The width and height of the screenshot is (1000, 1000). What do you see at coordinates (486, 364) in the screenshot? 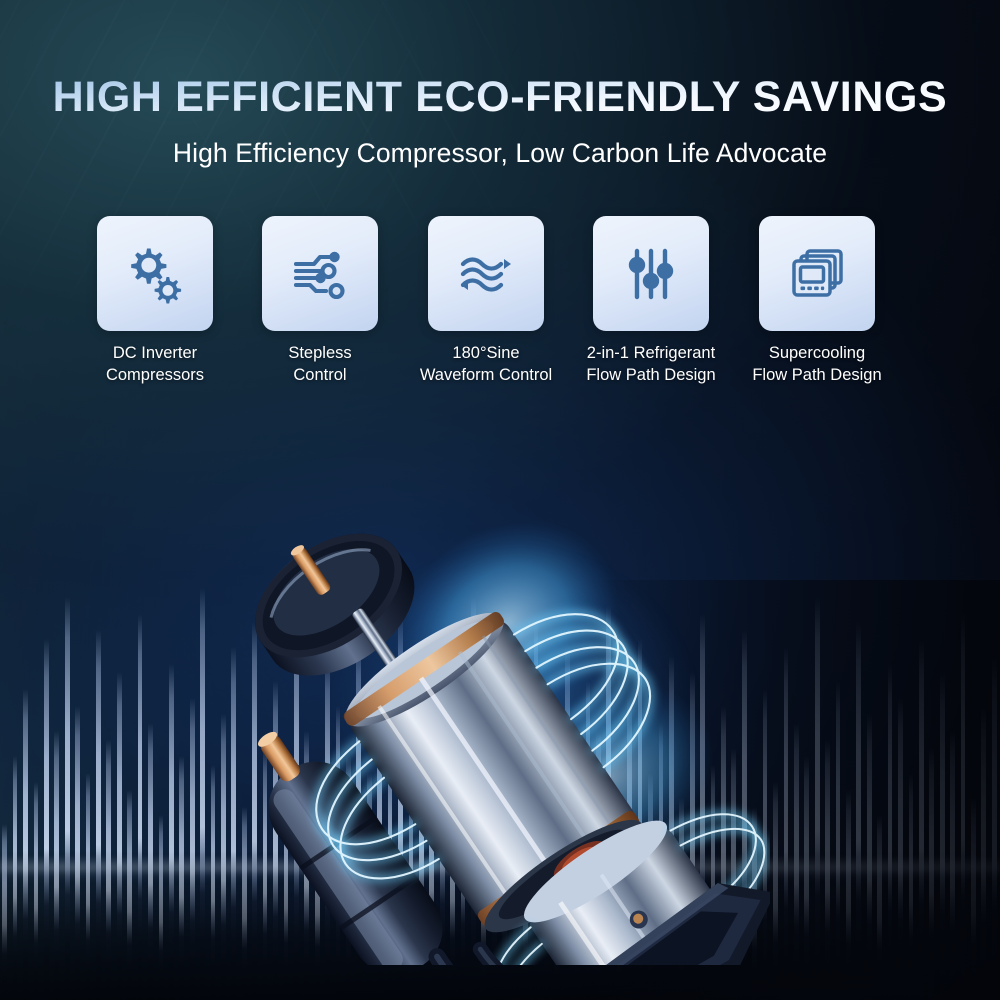
I see `feature-label: 180°Sine Waveform Control` at bounding box center [486, 364].